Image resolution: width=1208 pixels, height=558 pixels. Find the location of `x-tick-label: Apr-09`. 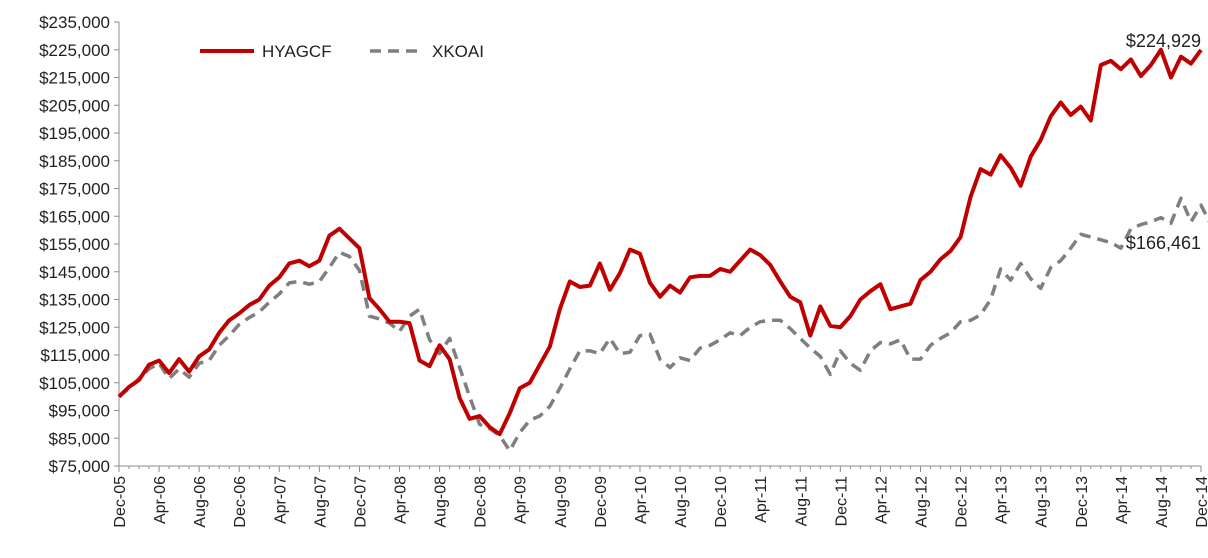

x-tick-label: Apr-09 is located at coordinates (521, 500).